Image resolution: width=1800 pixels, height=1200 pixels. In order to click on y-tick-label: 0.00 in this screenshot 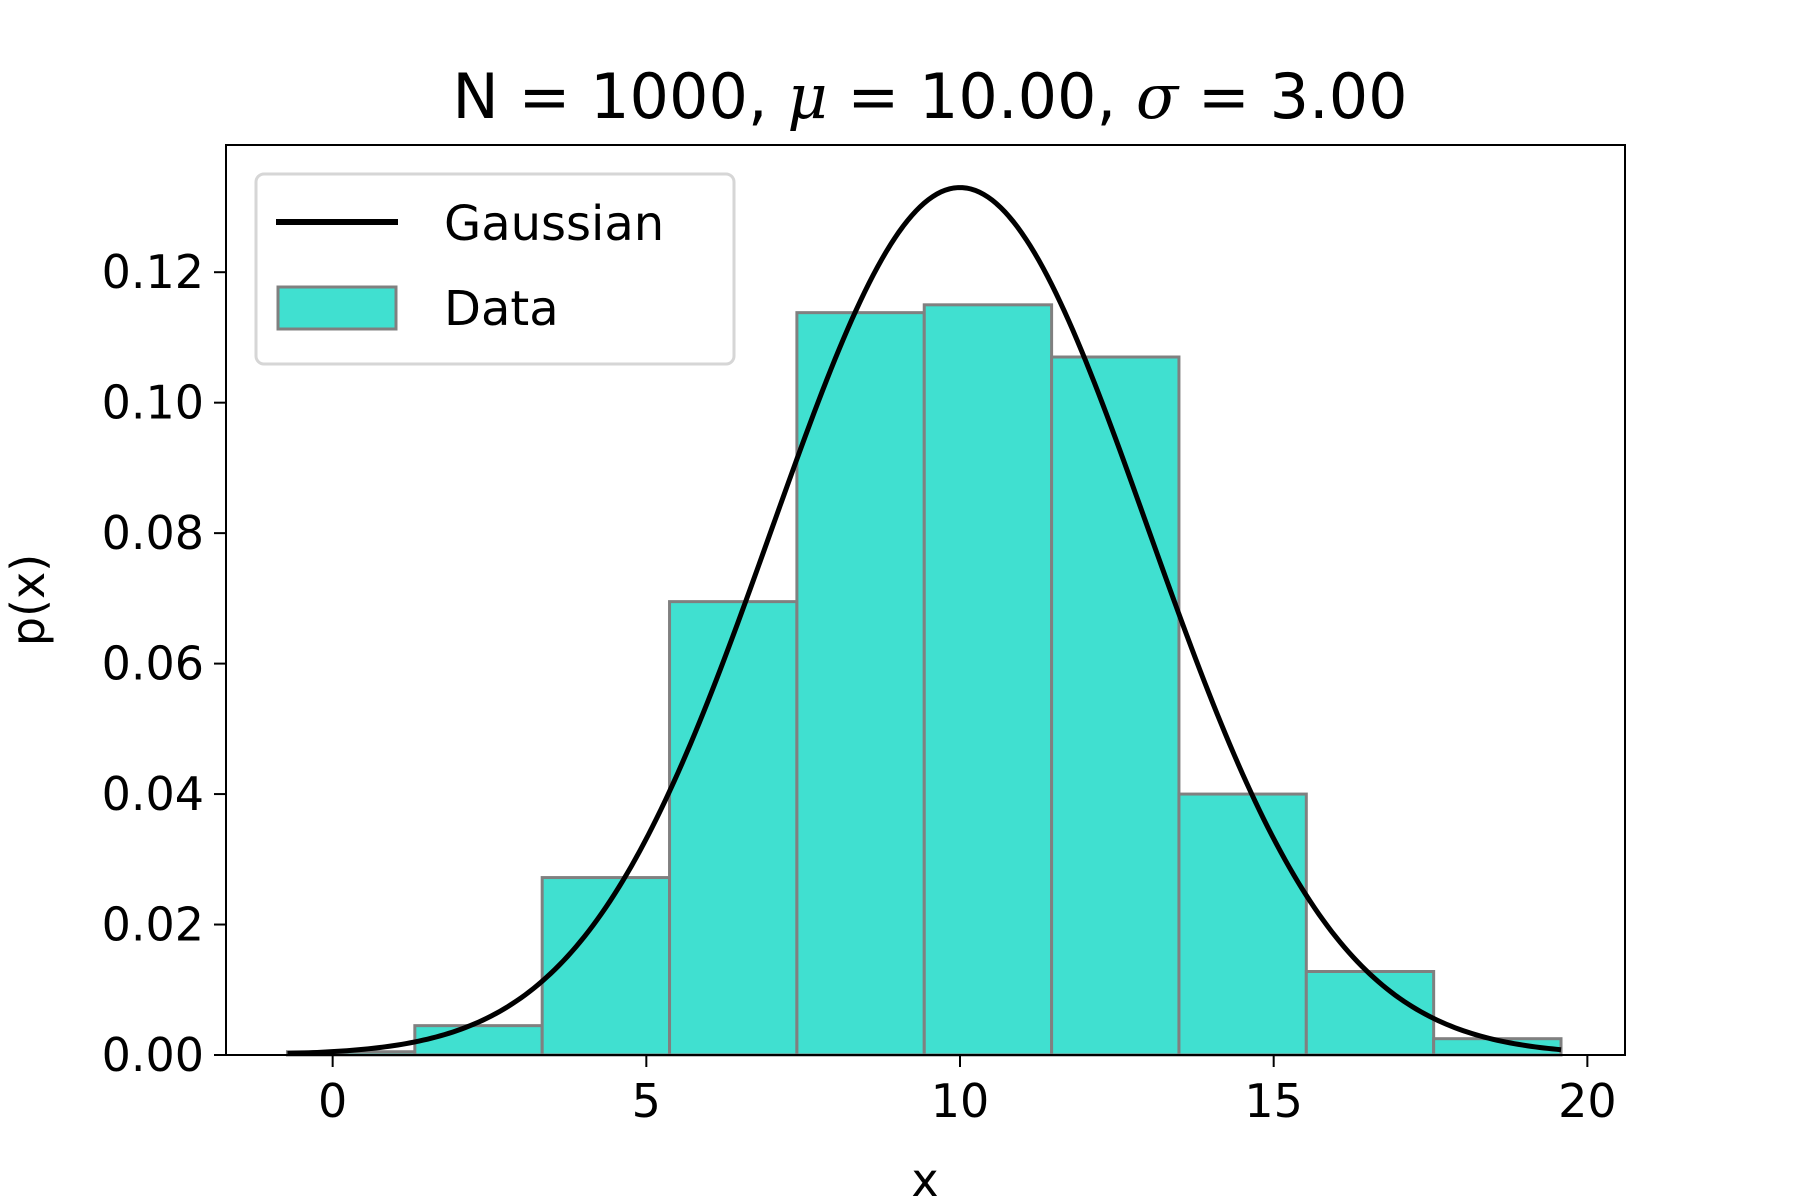, I will do `click(153, 1055)`.